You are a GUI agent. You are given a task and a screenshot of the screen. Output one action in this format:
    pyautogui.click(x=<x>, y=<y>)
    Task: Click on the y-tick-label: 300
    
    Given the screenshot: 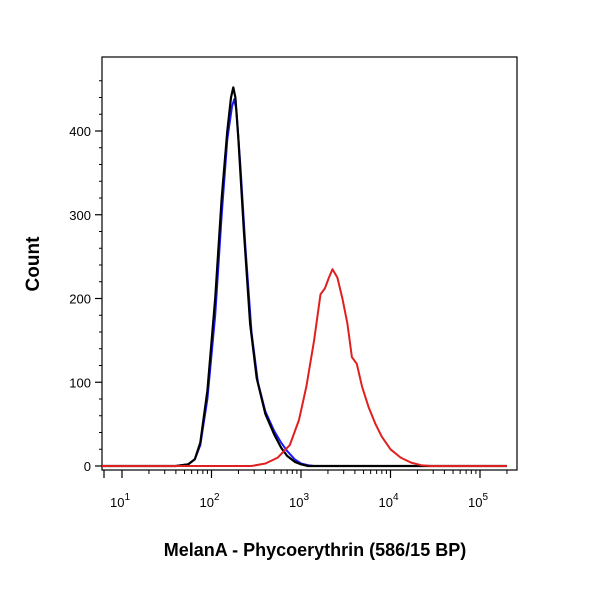 What is the action you would take?
    pyautogui.click(x=80, y=215)
    